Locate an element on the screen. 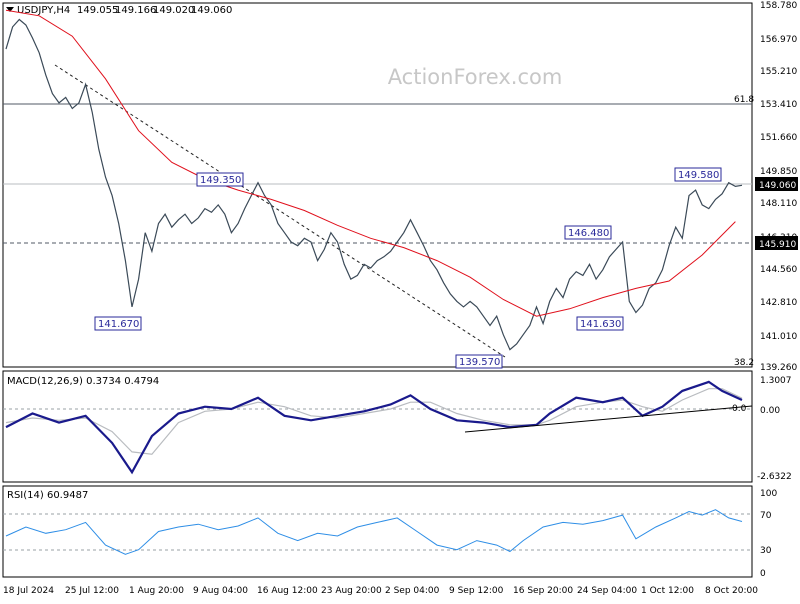  y-tick-label: 142.810 is located at coordinates (778, 303).